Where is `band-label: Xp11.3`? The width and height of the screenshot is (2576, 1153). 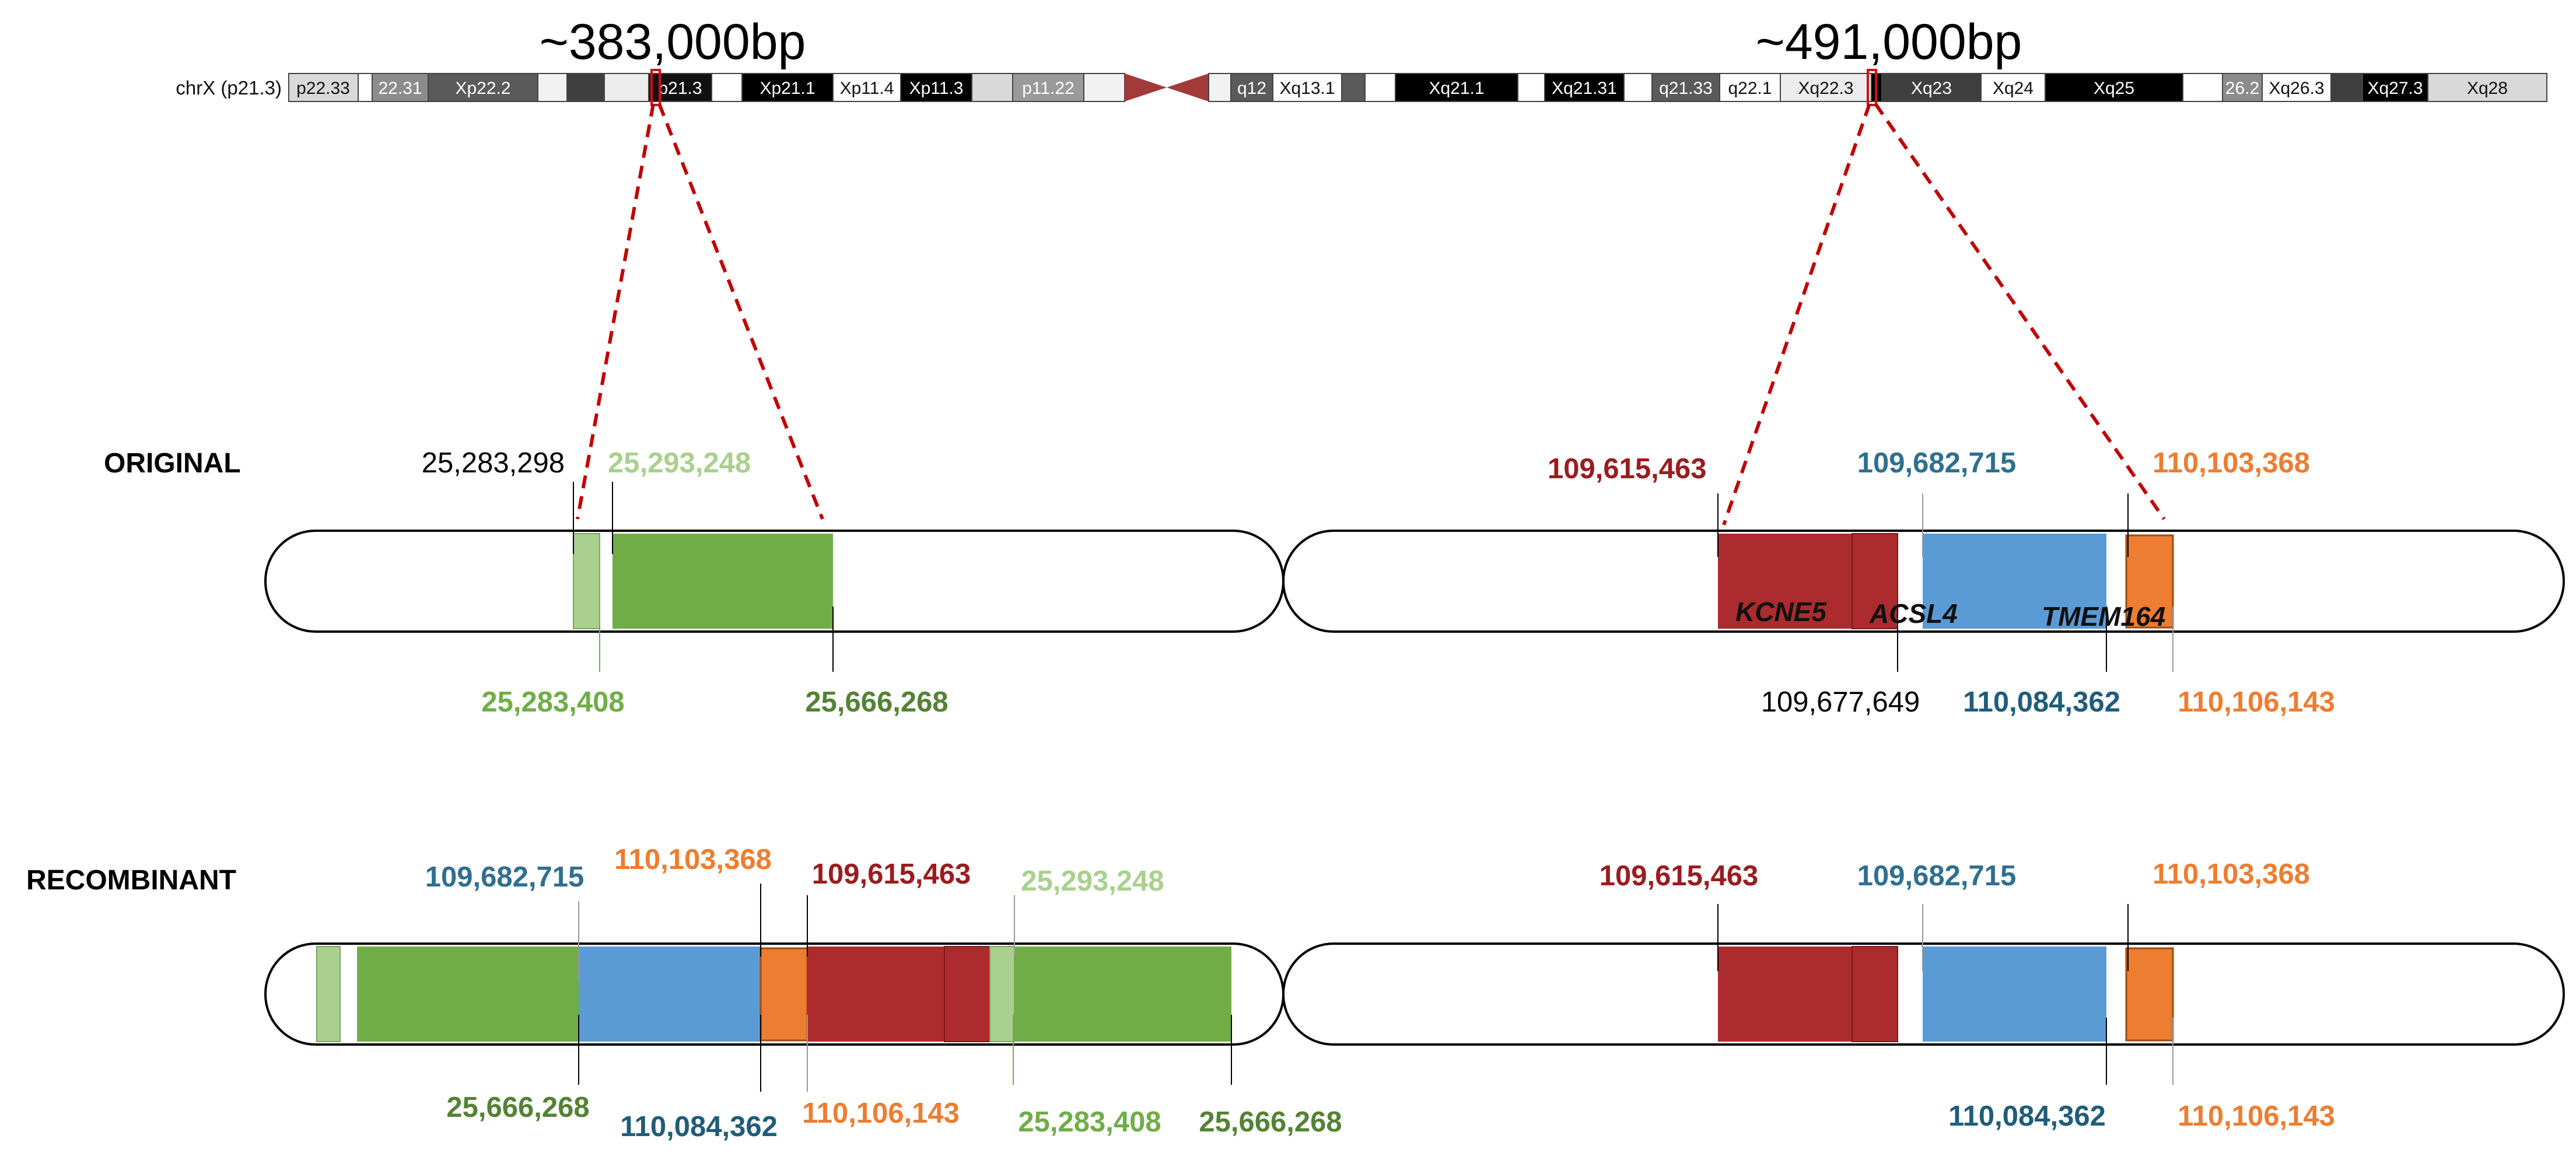
band-label: Xp11.3 is located at coordinates (936, 88).